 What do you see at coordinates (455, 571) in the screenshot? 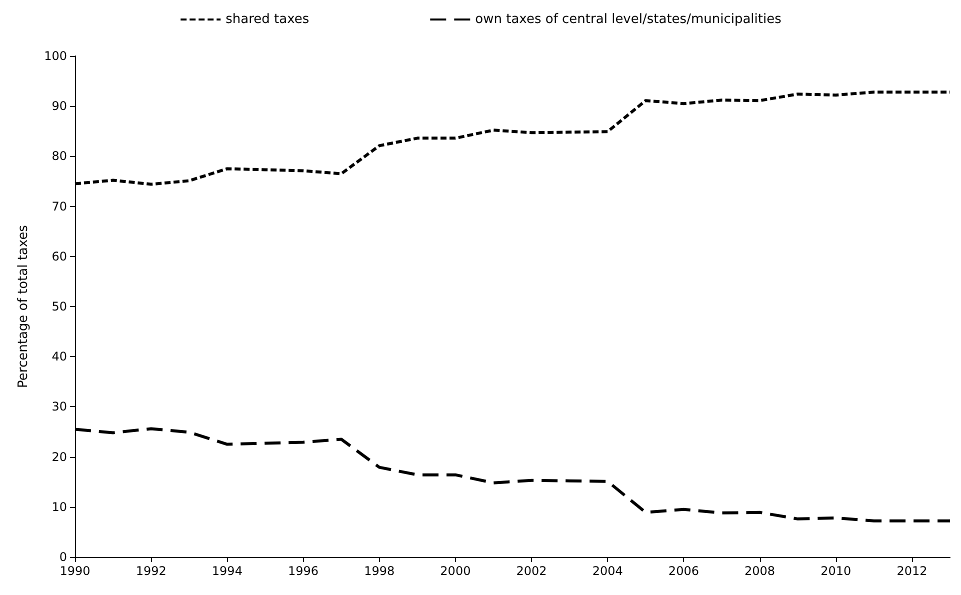
I see `x-tick-label: 2000` at bounding box center [455, 571].